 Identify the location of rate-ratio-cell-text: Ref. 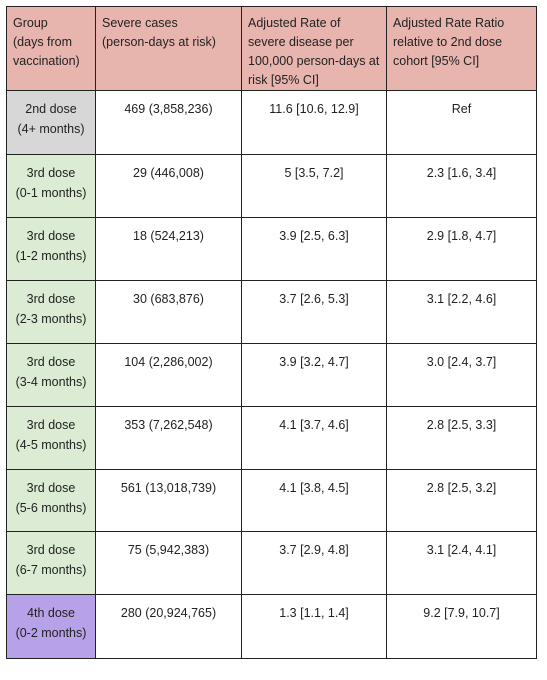
(461, 109).